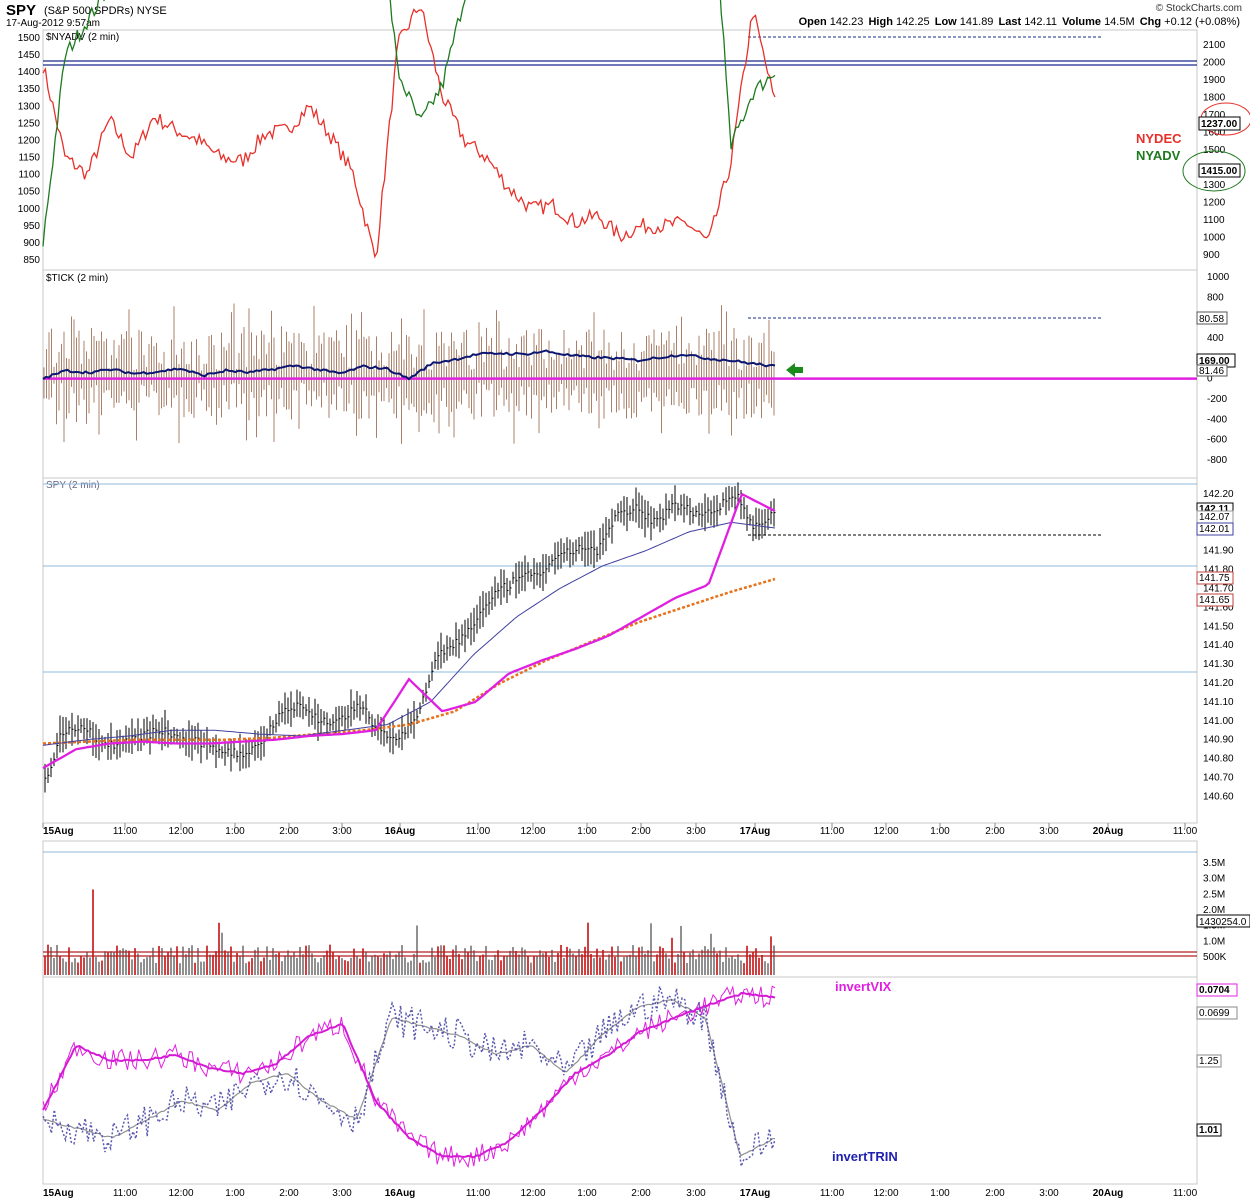 Image resolution: width=1250 pixels, height=1200 pixels. I want to click on left-axis-label: 1450, so click(29, 55).